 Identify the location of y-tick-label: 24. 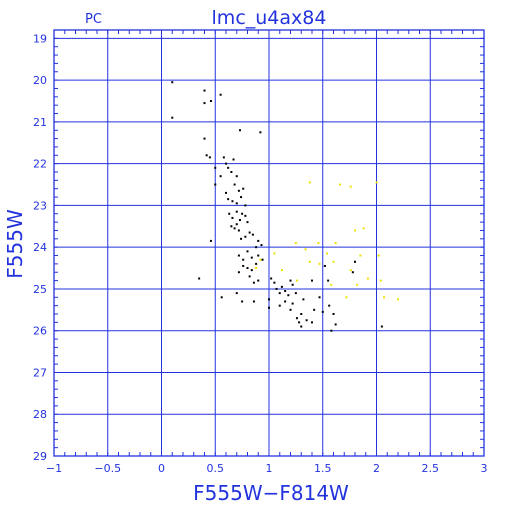
(40, 247).